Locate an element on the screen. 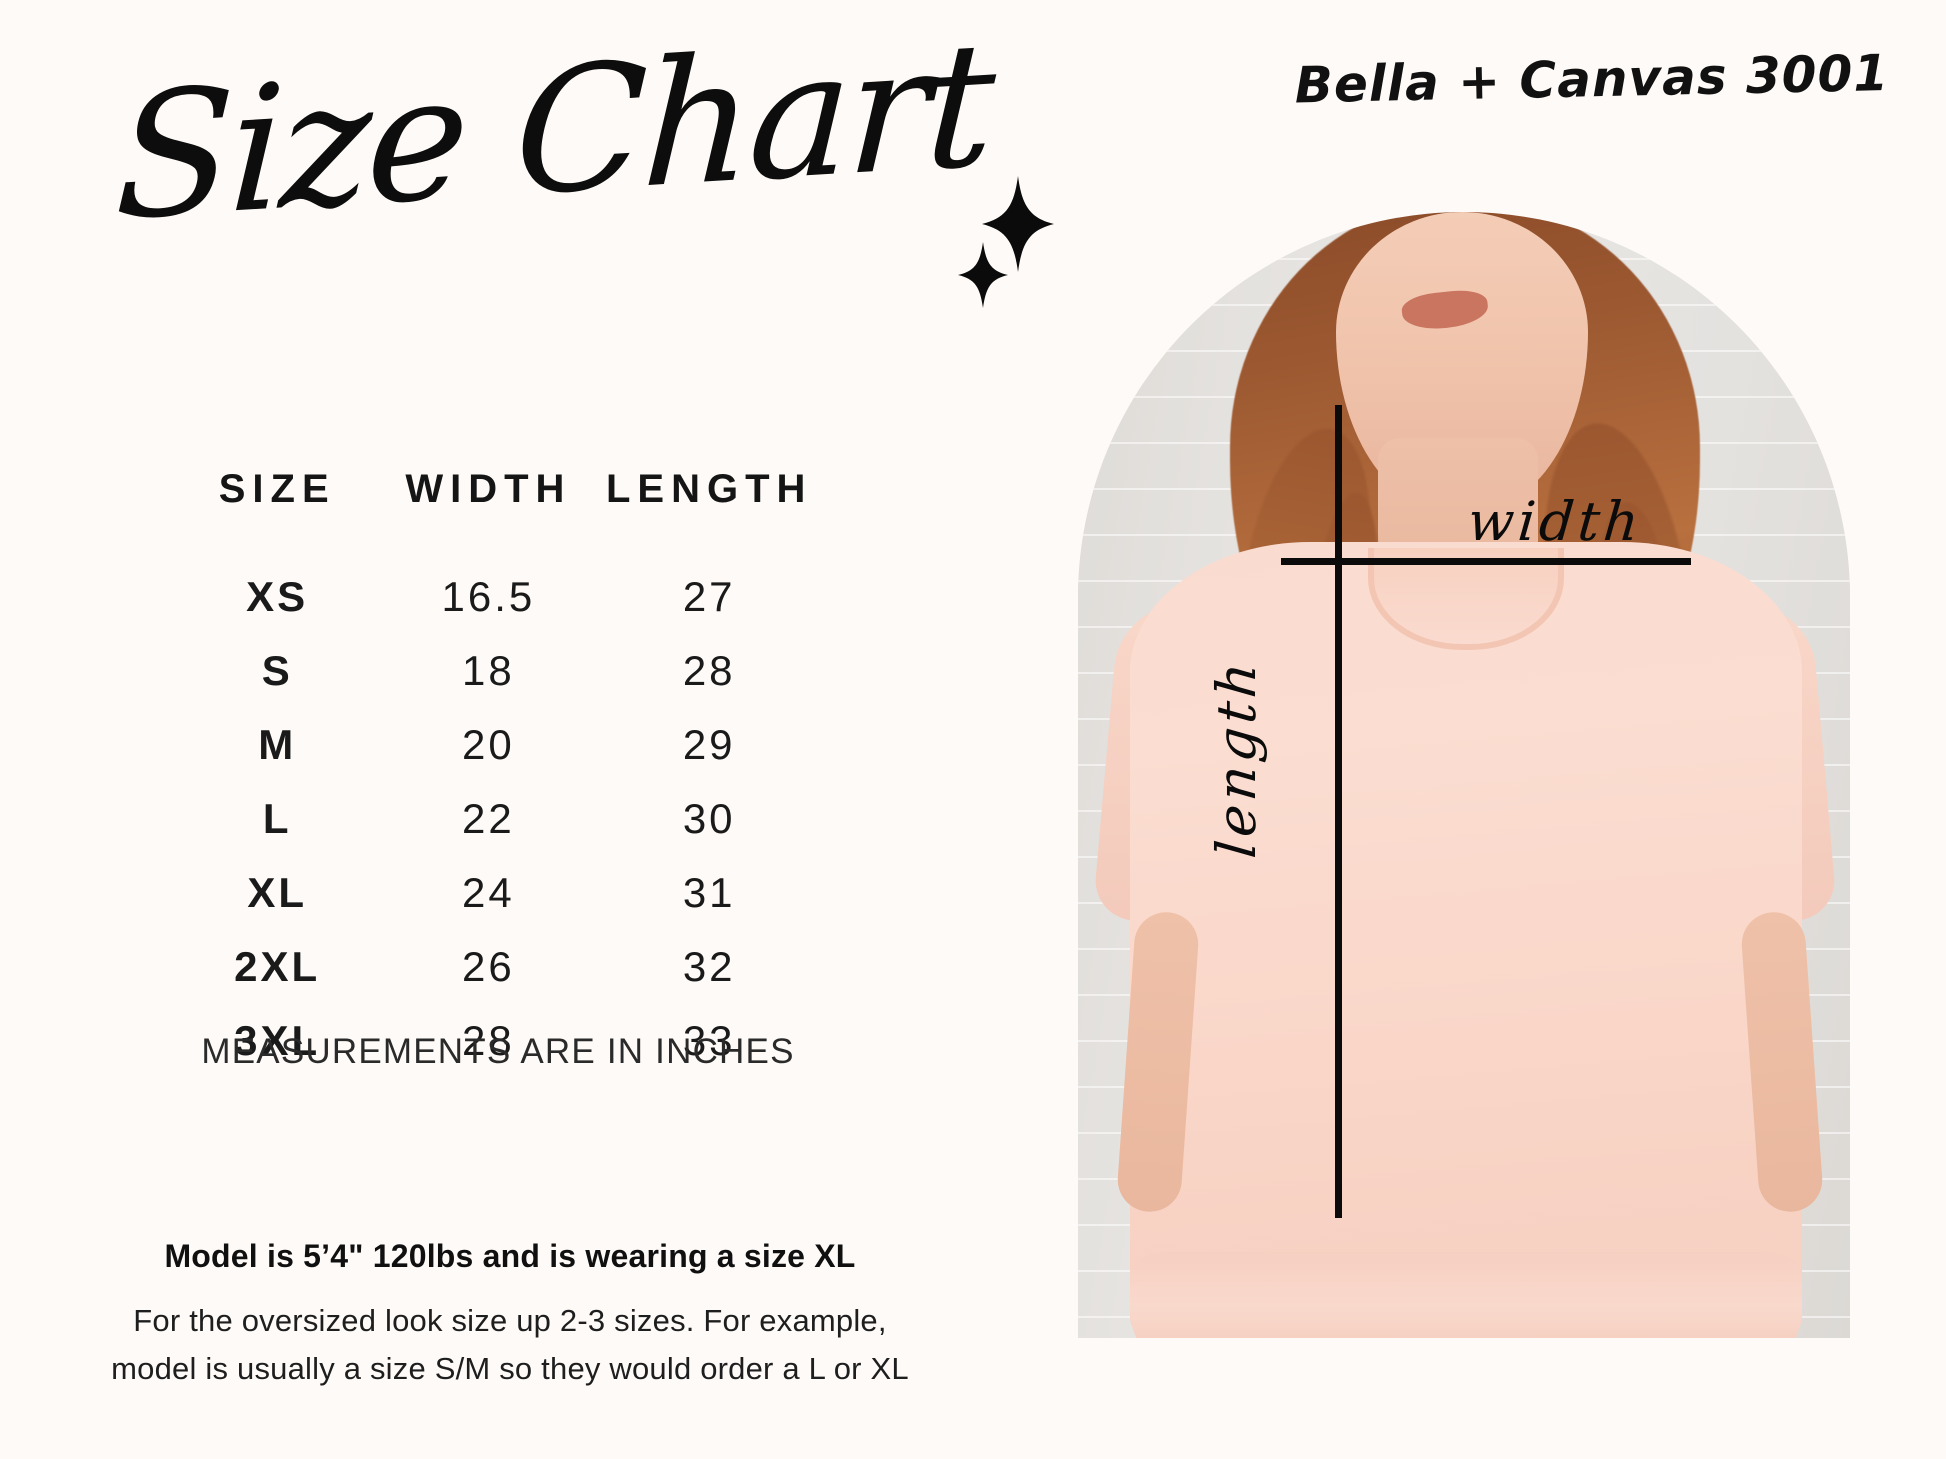 This screenshot has width=1946, height=1459. cell-size: S is located at coordinates (277, 670).